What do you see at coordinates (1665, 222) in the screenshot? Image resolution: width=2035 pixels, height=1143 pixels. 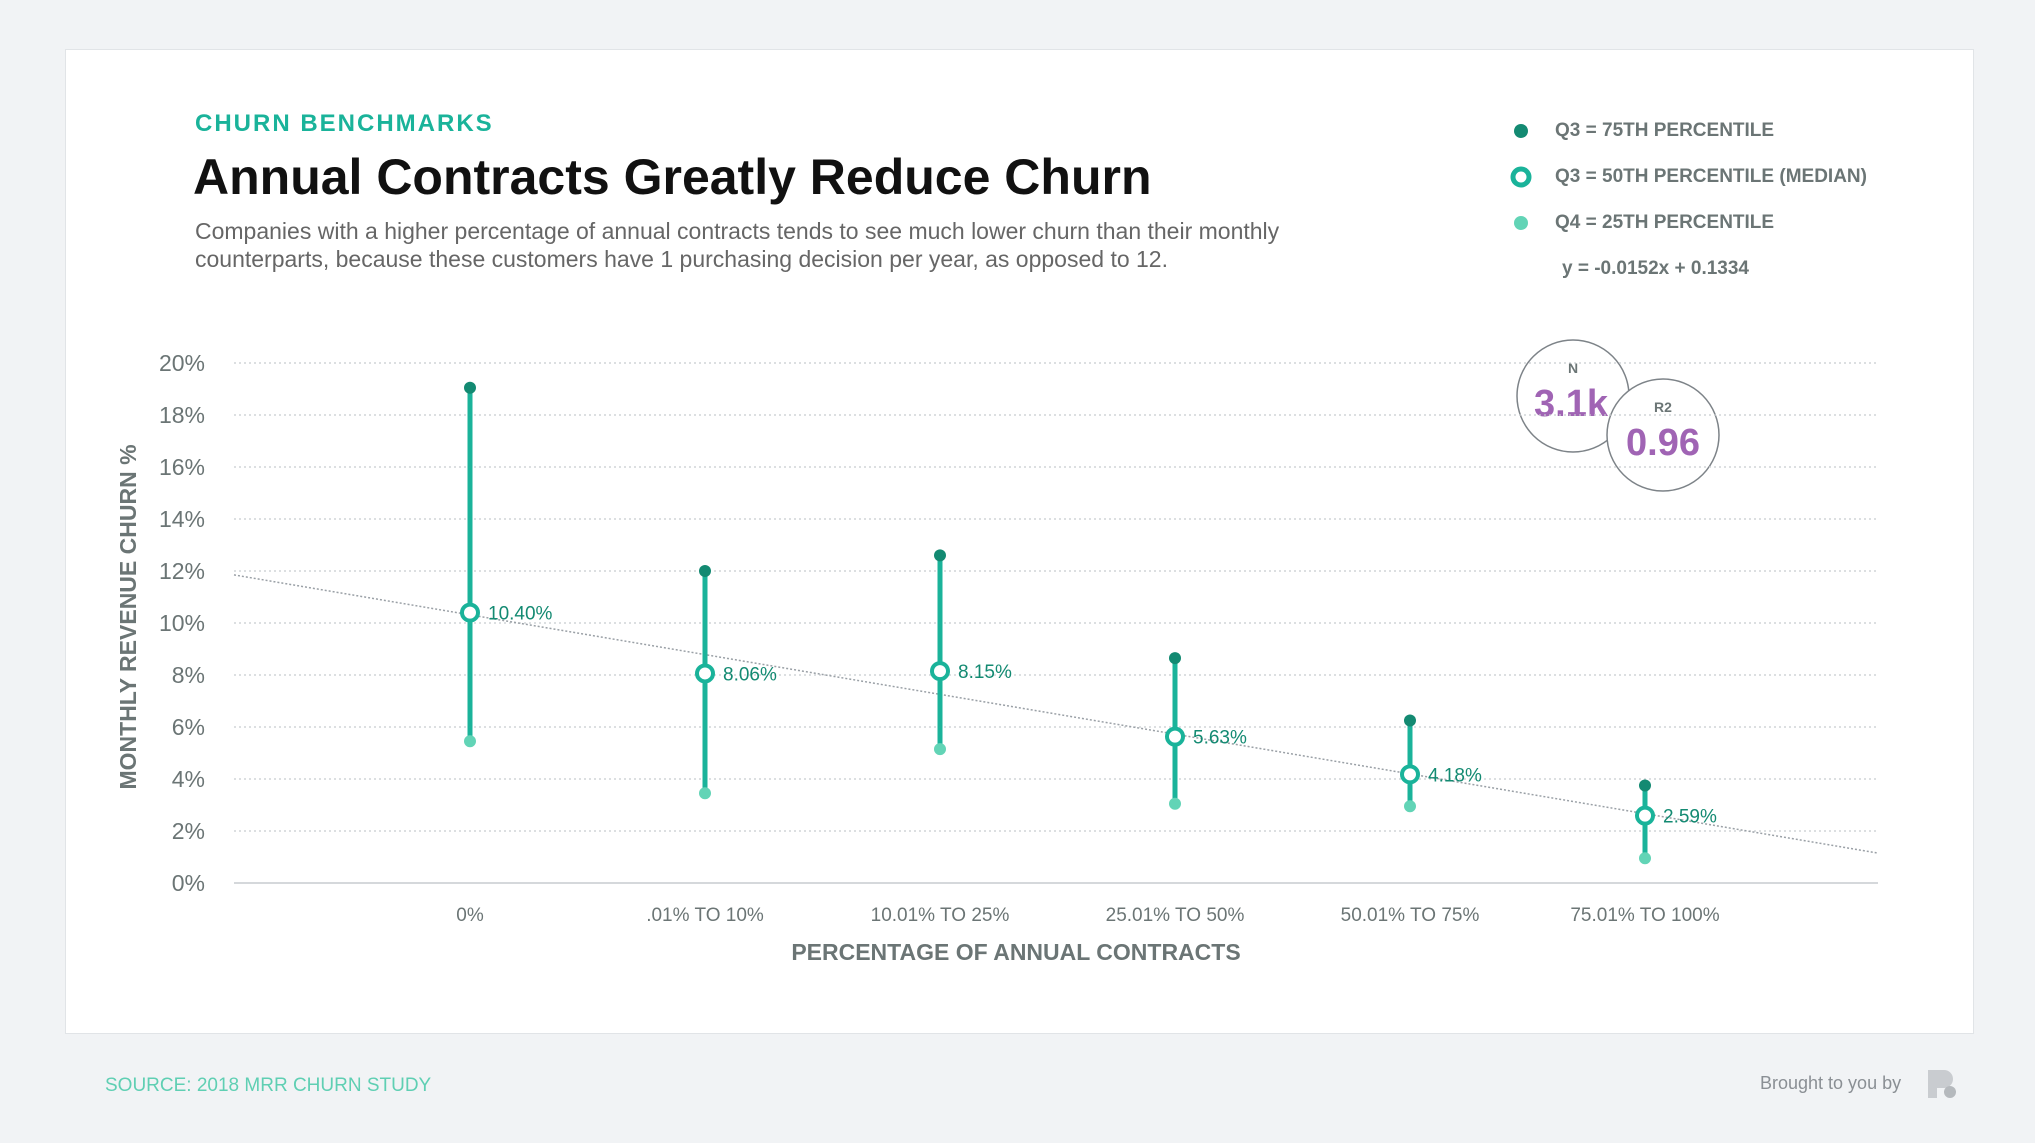 I see `legend-label-q1: Q4 = 25TH PERCENTILE` at bounding box center [1665, 222].